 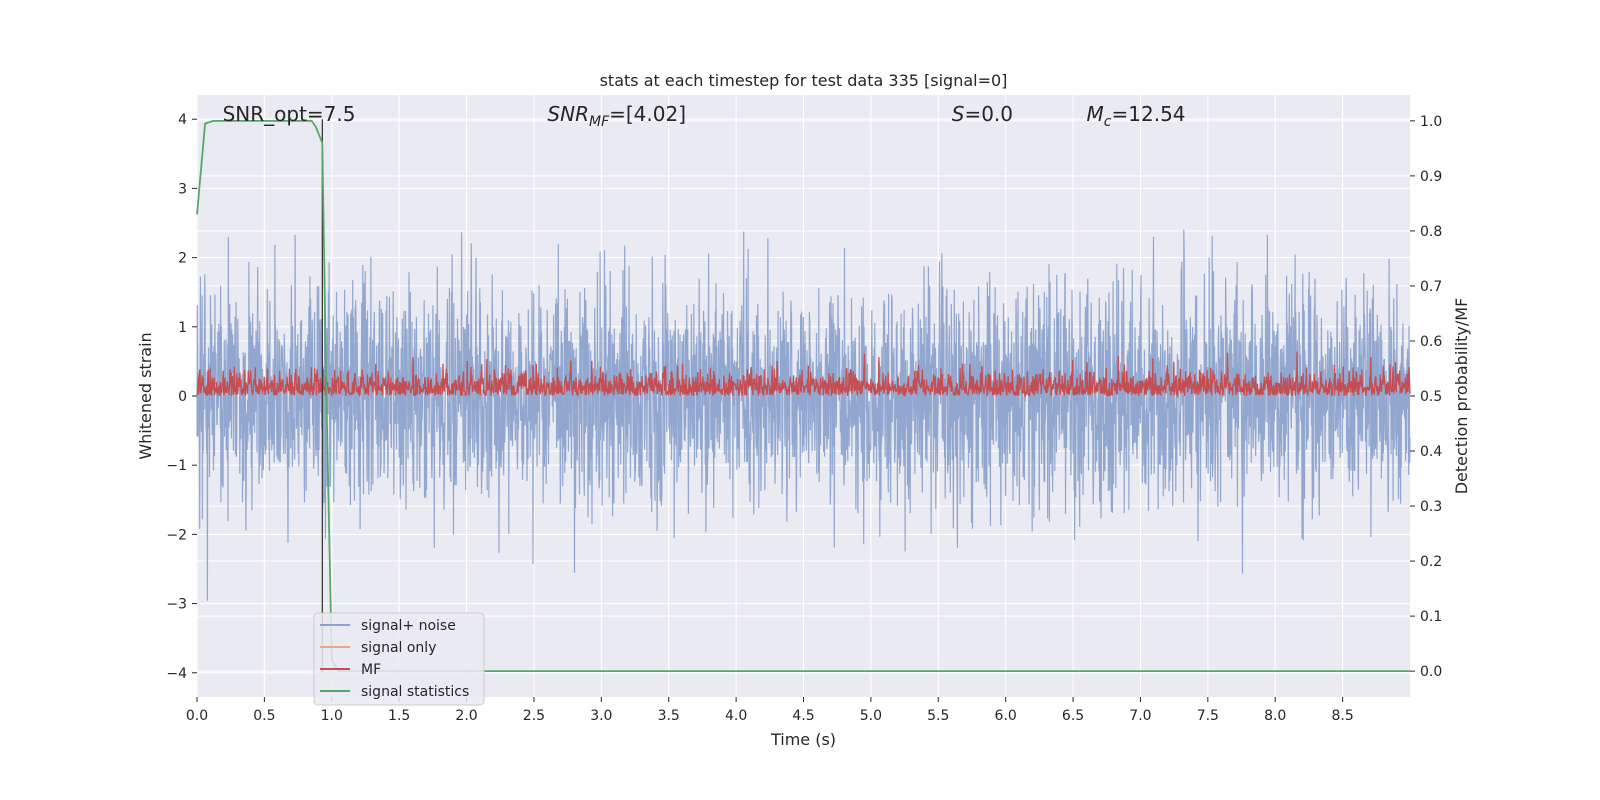 I want to click on annotation-1: SNRMF=[4.02], so click(x=616, y=116).